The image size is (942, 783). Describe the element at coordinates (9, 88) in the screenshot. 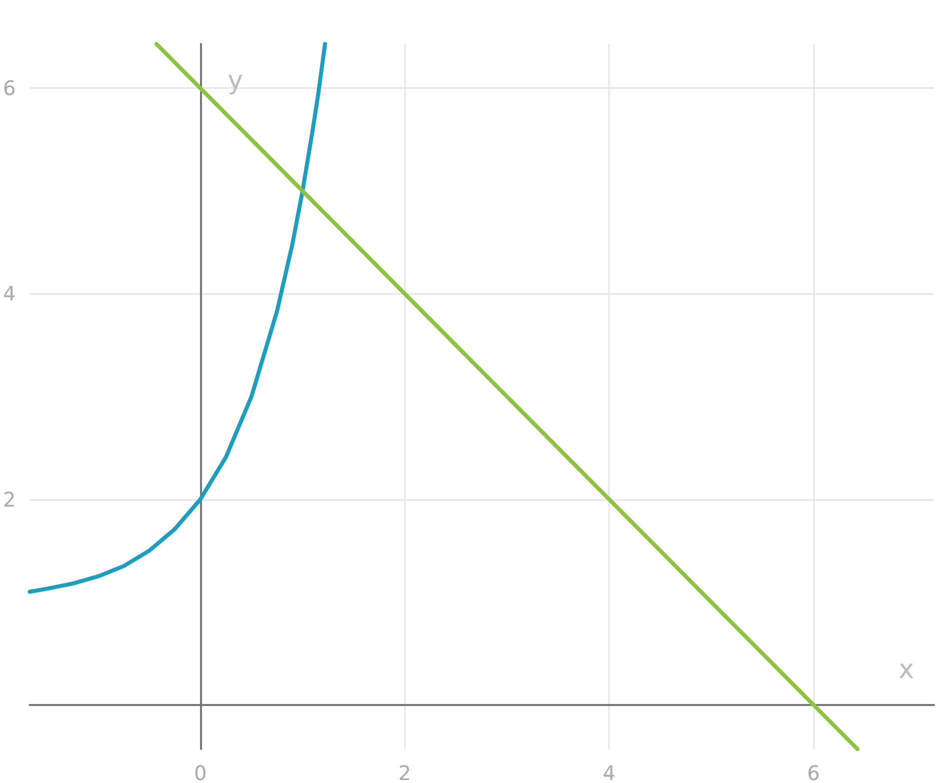

I see `y-tick-label: 6` at that location.